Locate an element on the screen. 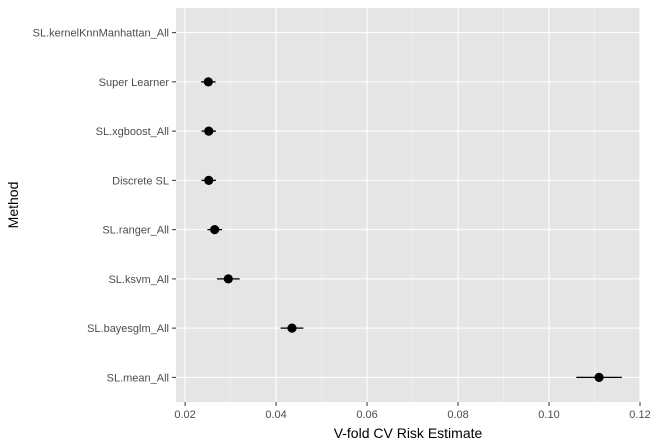 The image size is (650, 448). x-tick-label: 0.06 is located at coordinates (366, 415).